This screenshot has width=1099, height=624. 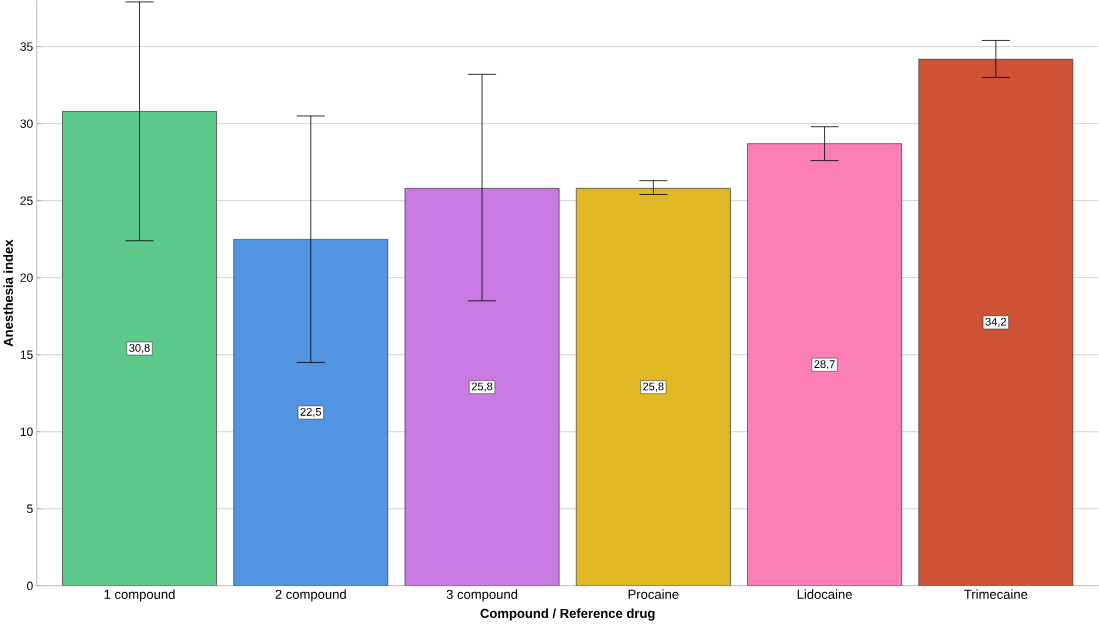 I want to click on data-label: 22,5, so click(x=311, y=412).